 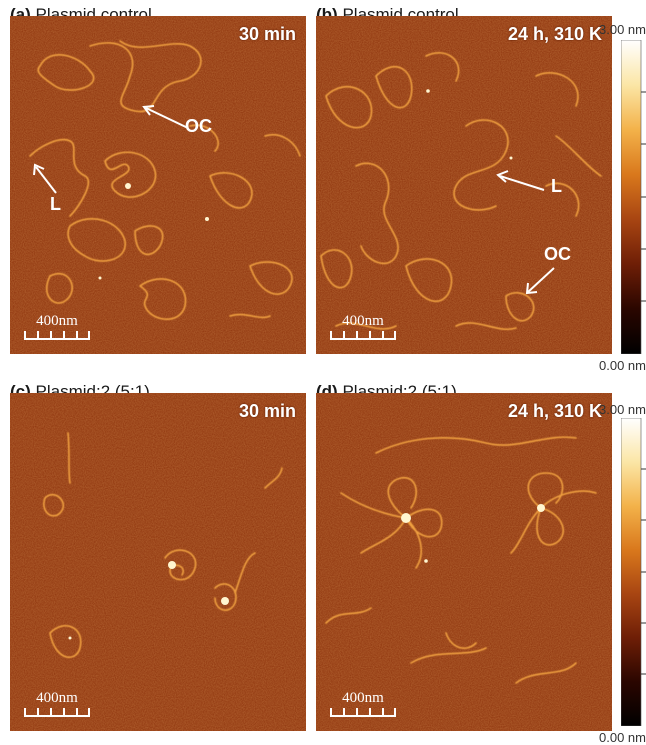 I want to click on annotation-oc-b: OC, so click(x=557, y=254).